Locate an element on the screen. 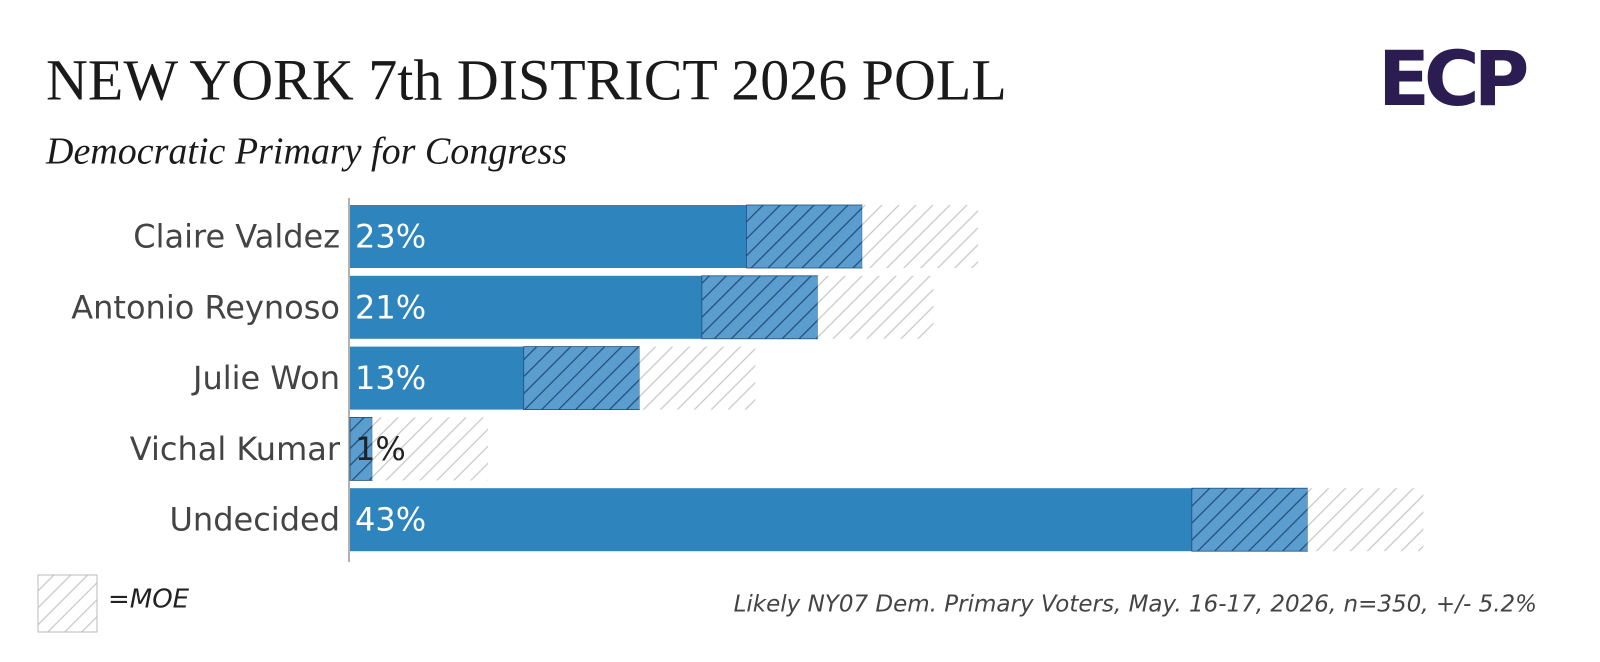 This screenshot has height=662, width=1600. category-label: Julie Won is located at coordinates (265, 378).